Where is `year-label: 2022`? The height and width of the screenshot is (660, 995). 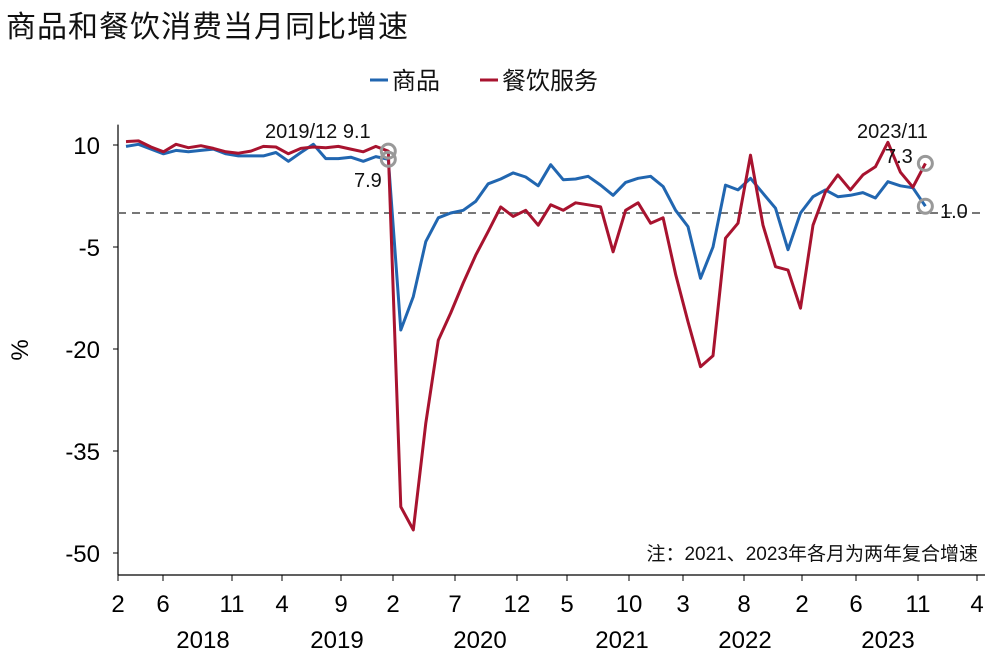 year-label: 2022 is located at coordinates (744, 640).